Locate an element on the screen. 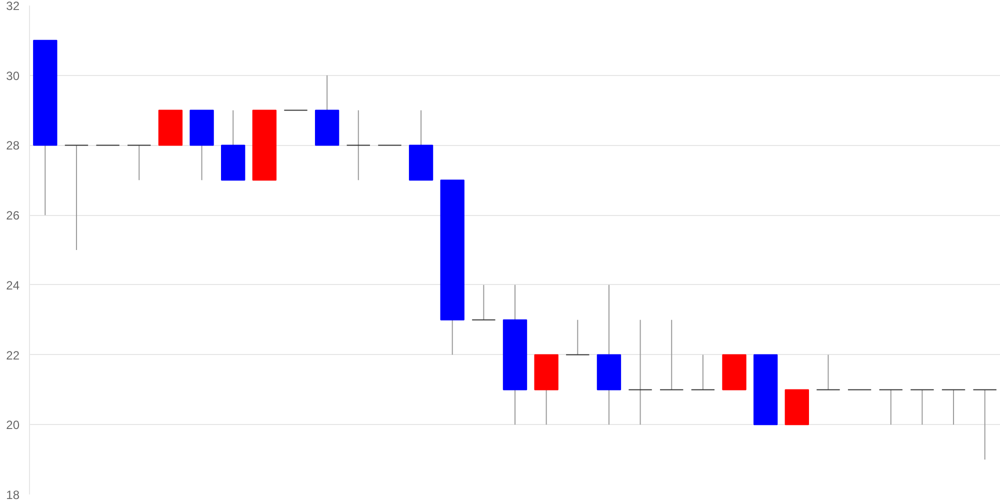 This screenshot has height=500, width=1000. y-tick-label: 32 is located at coordinates (13, 6).